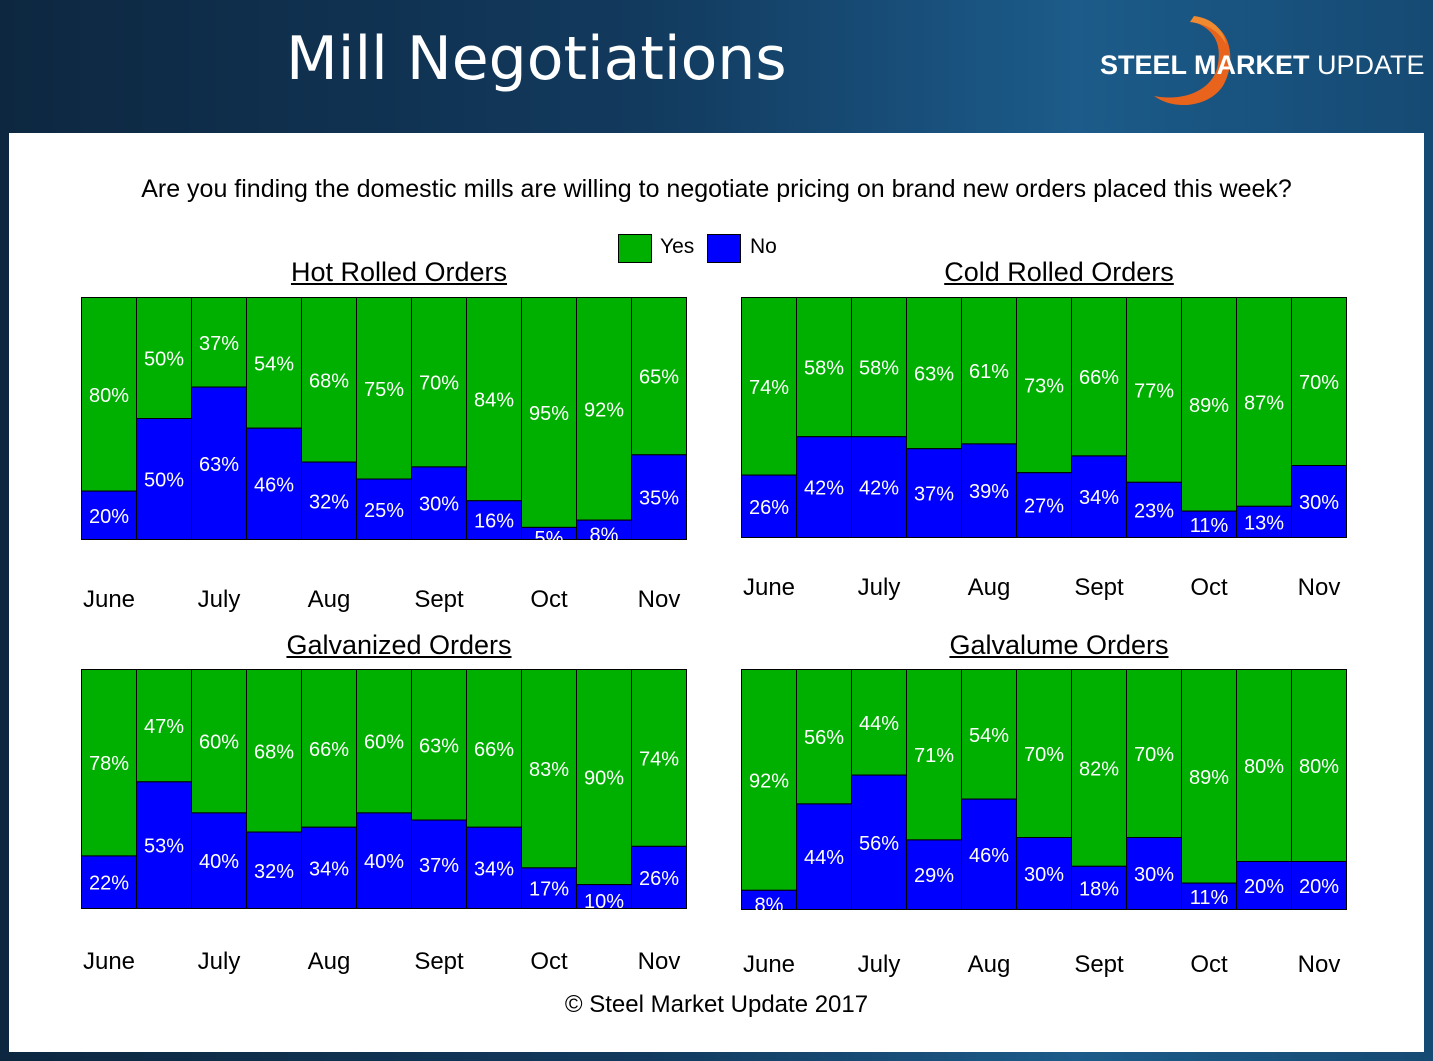 The image size is (1433, 1061). What do you see at coordinates (604, 535) in the screenshot?
I see `label-no-9: 8%` at bounding box center [604, 535].